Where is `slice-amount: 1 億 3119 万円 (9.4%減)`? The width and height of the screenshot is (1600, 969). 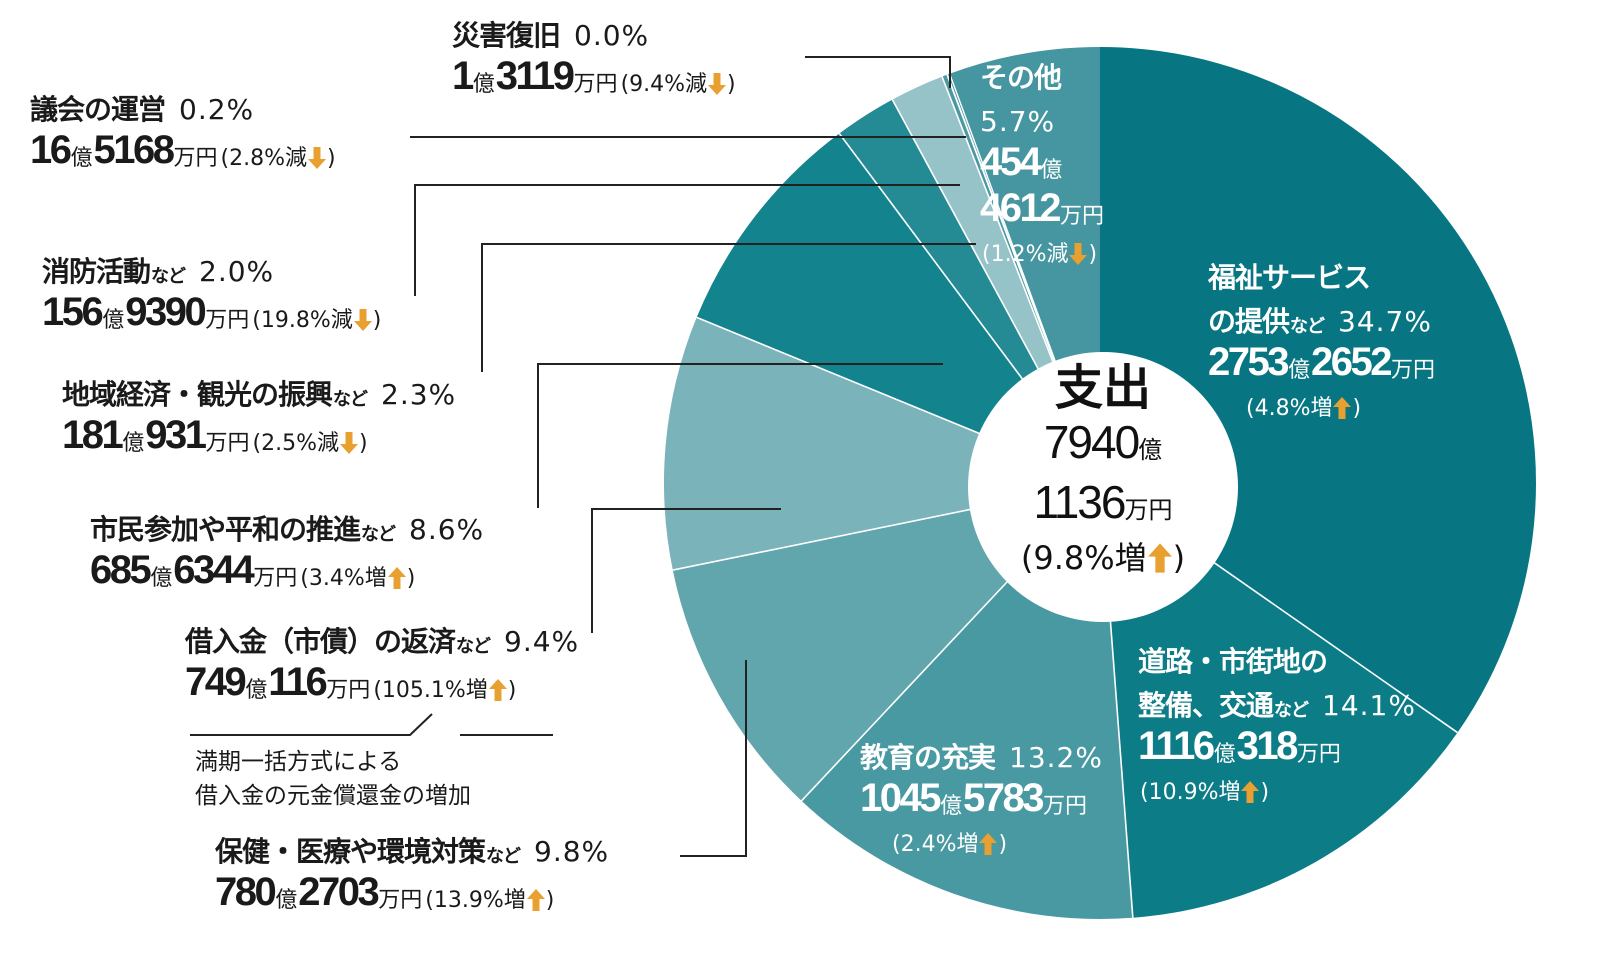
slice-amount: 1 億 3119 万円 (9.4%減) is located at coordinates (594, 73).